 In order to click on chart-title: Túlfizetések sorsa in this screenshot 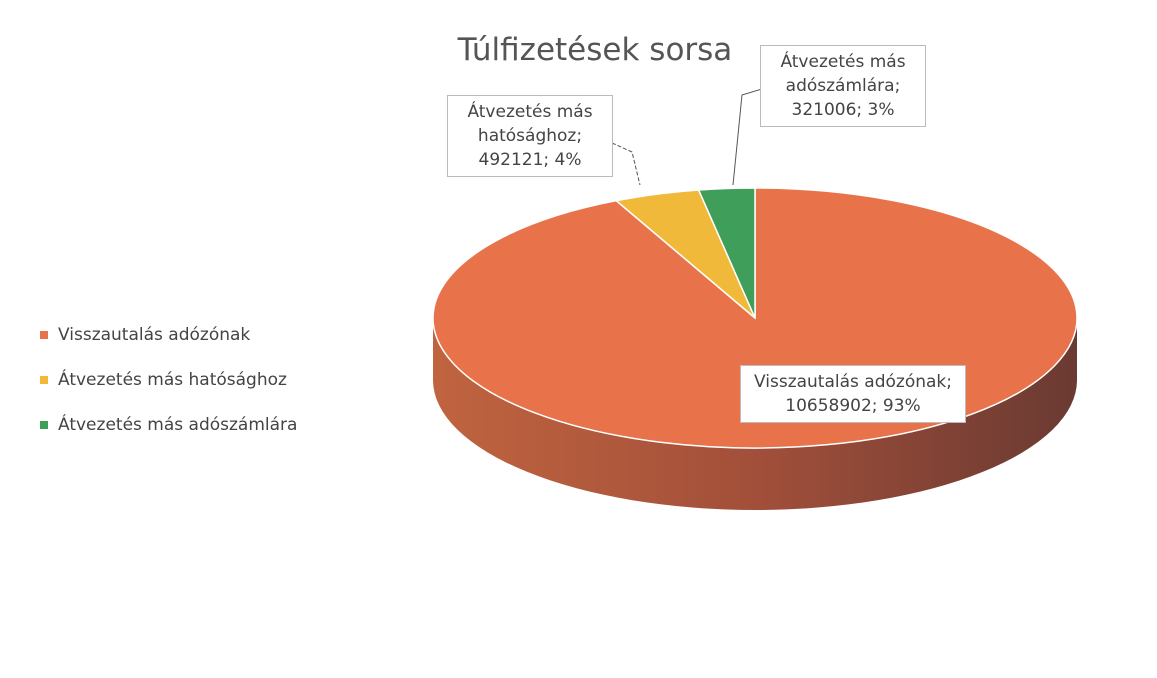, I will do `click(595, 50)`.